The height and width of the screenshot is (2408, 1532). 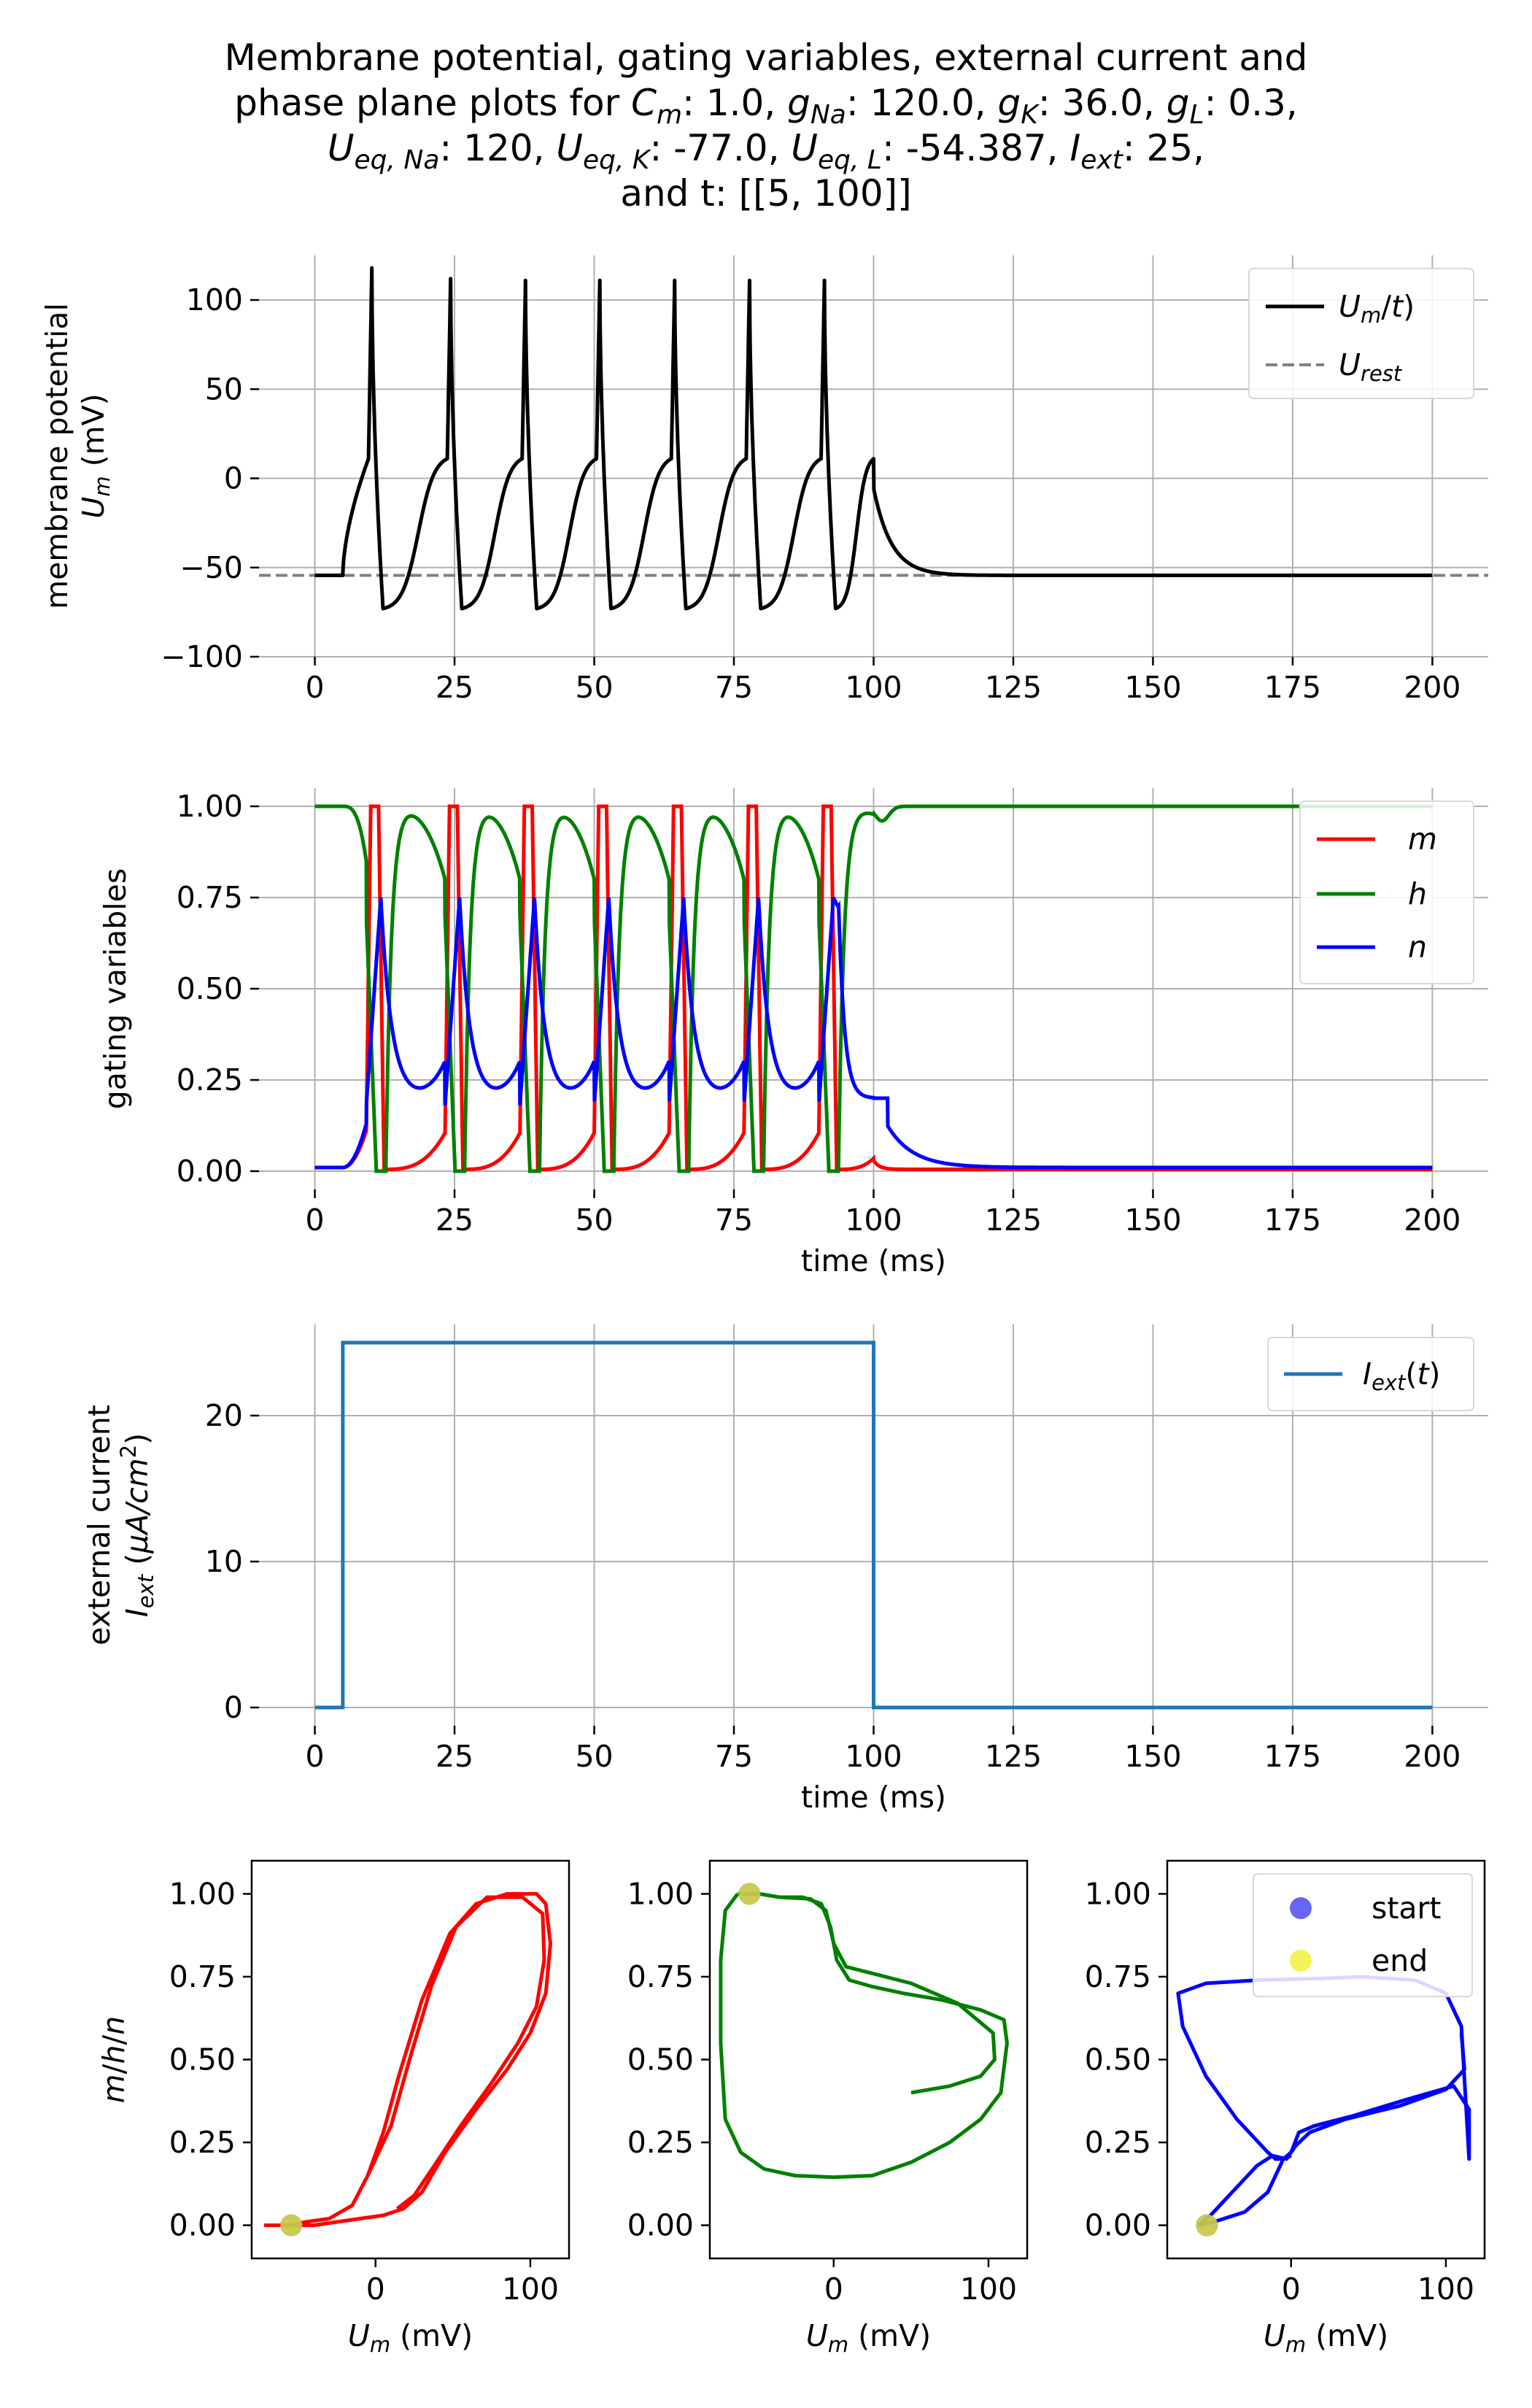 I want to click on y-axis-label: external current Iext (μA/cm2), so click(x=120, y=1525).